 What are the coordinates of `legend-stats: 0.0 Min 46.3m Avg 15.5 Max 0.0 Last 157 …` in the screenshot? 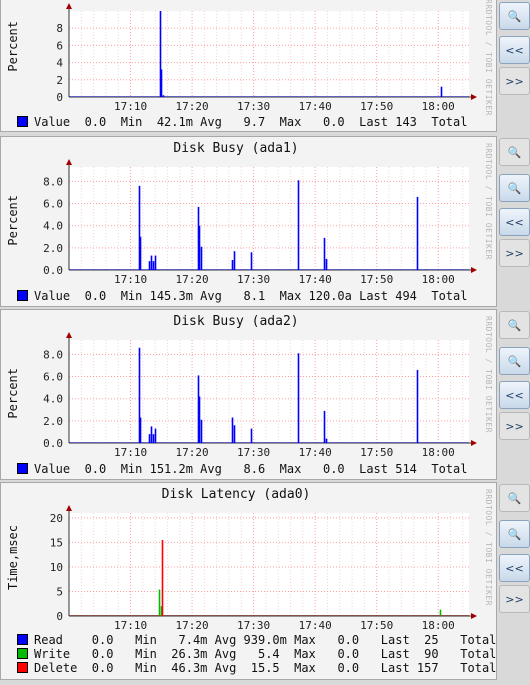 It's located at (287, 668).